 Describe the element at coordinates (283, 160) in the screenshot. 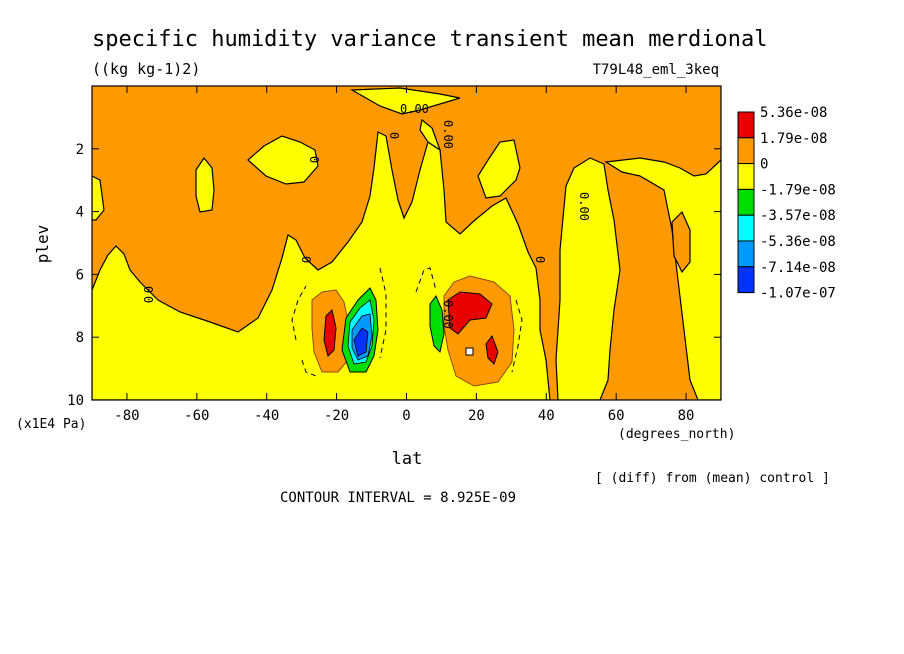

I see `upper-tropo-yellow` at that location.